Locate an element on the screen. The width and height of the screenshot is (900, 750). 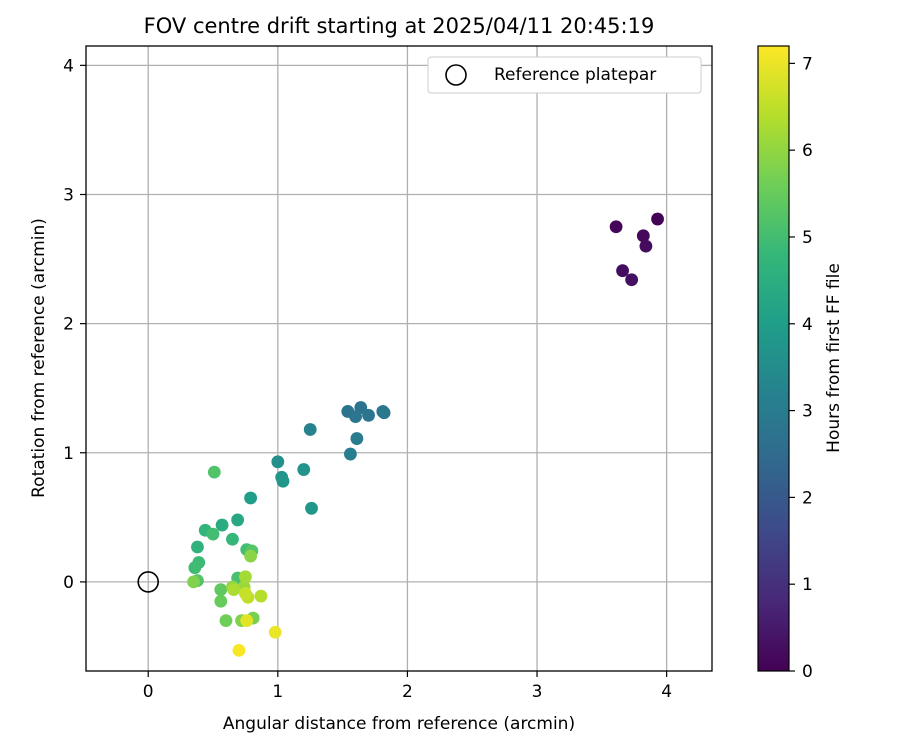
y-tick-label: 0 is located at coordinates (68, 583).